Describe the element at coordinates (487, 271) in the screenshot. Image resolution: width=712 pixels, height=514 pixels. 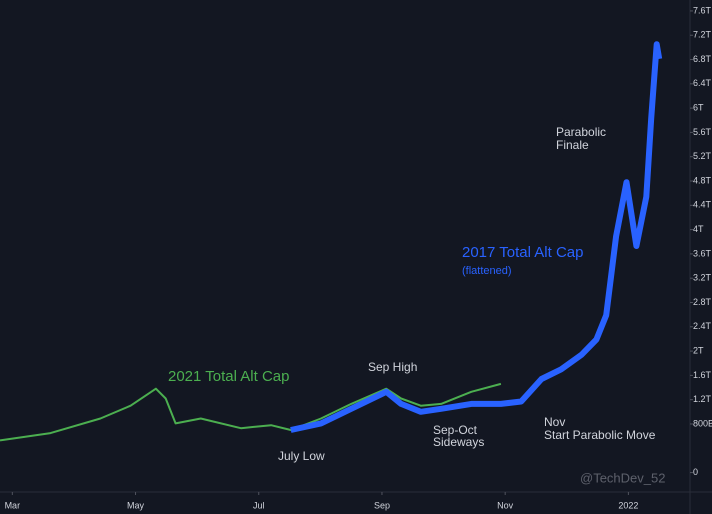
I see `subtitle: (flattened)` at that location.